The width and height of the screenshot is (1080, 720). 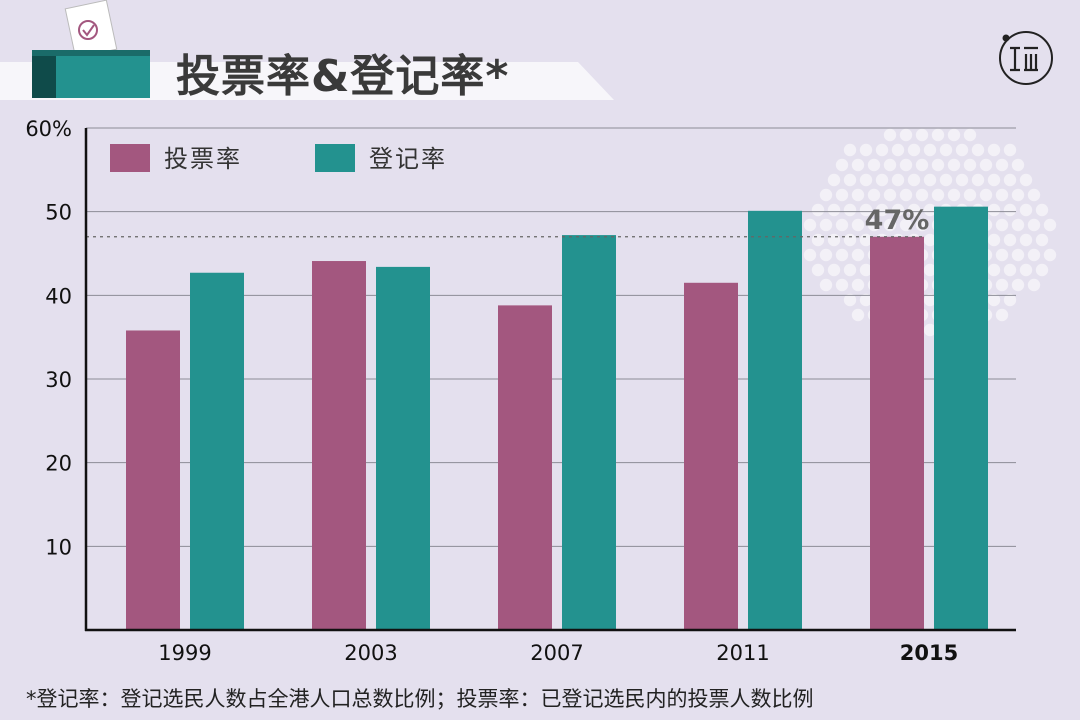 I want to click on ballot-box-icon, so click(x=91, y=49).